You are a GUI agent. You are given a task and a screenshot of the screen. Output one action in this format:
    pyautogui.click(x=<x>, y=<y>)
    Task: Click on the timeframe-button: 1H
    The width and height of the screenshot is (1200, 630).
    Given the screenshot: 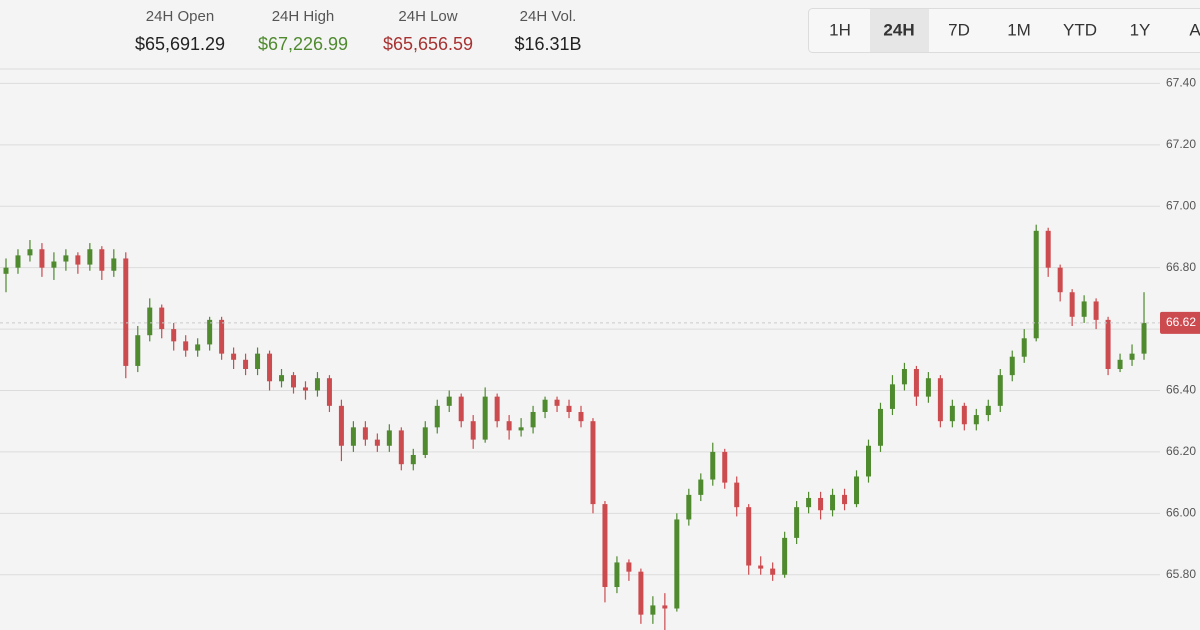 What is the action you would take?
    pyautogui.click(x=840, y=29)
    